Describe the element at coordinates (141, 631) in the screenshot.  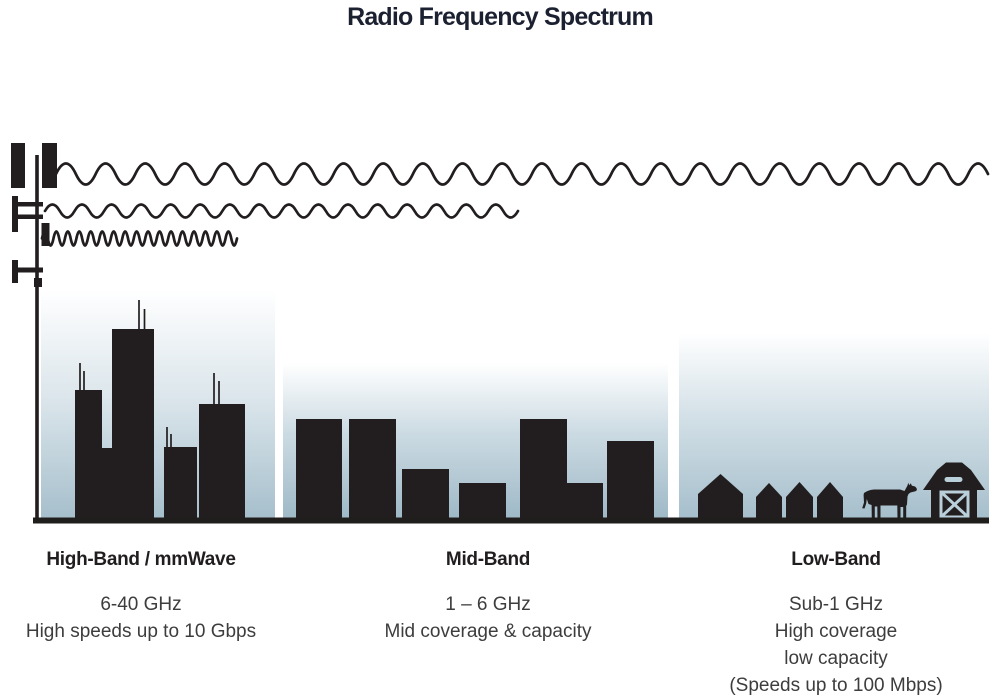
I see `band-detail-line: High speeds up to 10 Gbps` at that location.